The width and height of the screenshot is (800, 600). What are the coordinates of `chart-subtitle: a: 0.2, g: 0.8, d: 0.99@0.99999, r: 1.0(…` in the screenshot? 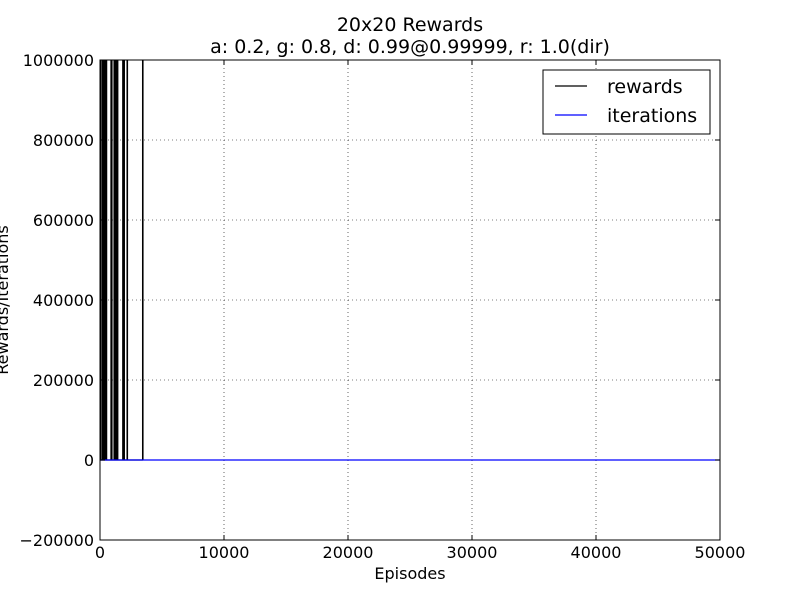 It's located at (410, 47).